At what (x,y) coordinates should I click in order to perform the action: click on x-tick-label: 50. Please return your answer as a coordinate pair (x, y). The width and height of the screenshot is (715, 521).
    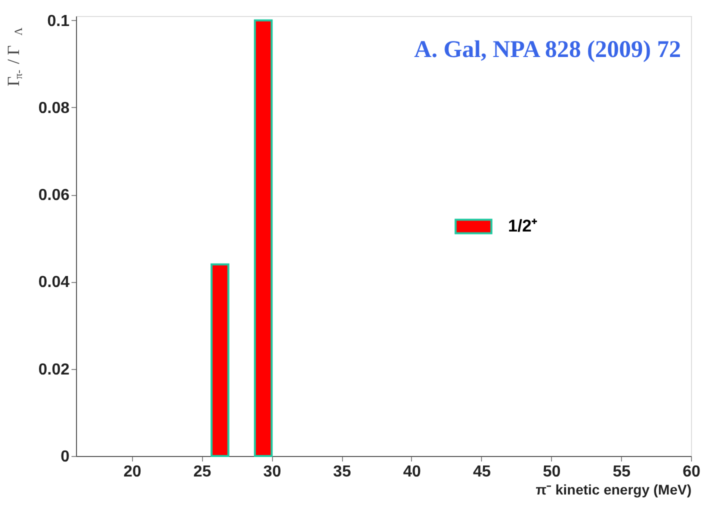
    Looking at the image, I should click on (551, 472).